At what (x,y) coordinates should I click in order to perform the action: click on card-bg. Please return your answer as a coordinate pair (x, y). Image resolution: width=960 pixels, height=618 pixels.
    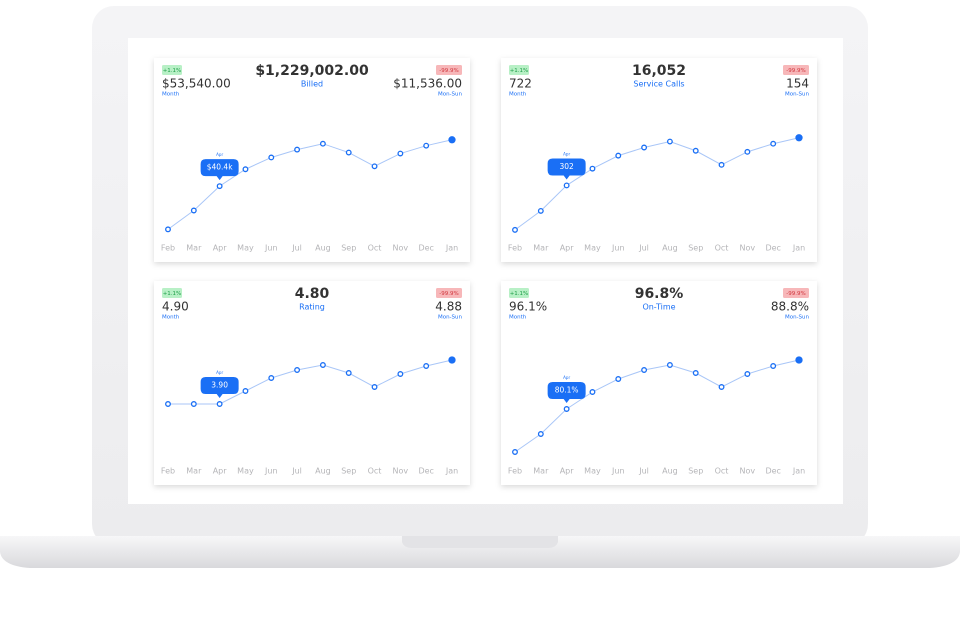
    Looking at the image, I should click on (659, 160).